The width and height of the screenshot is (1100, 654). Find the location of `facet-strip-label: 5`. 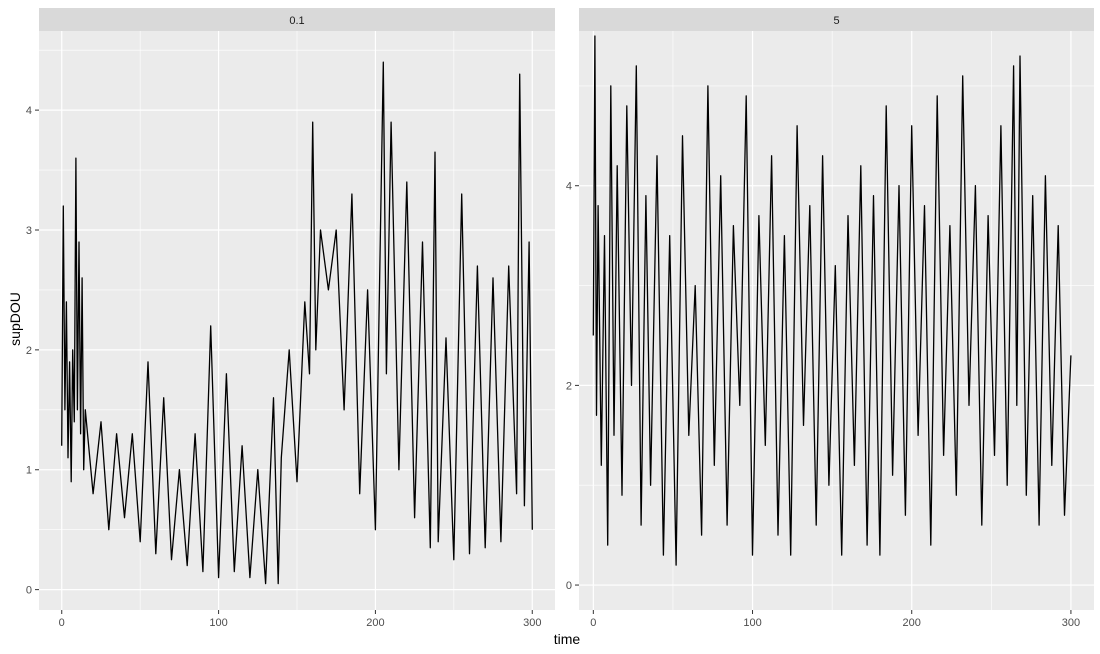

facet-strip-label: 5 is located at coordinates (836, 21).